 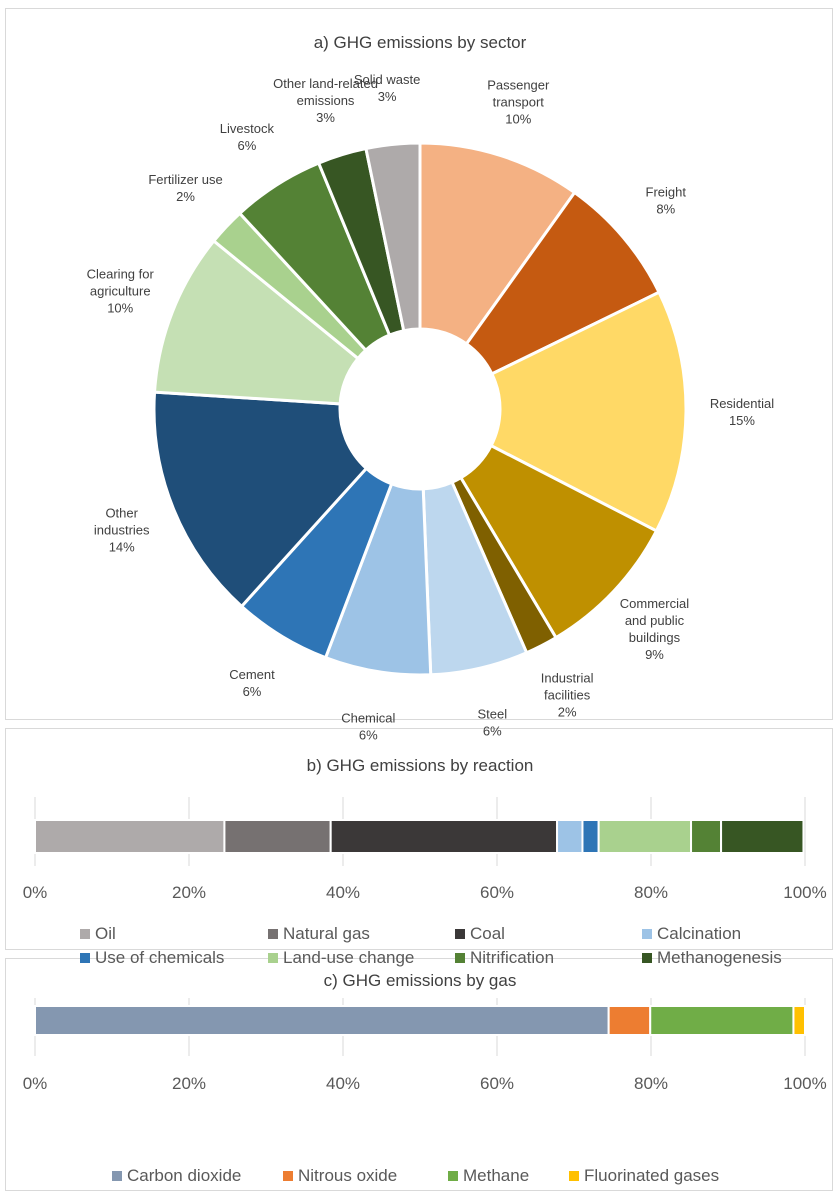 I want to click on pie-label-11: Livestock 6%, so click(x=247, y=137).